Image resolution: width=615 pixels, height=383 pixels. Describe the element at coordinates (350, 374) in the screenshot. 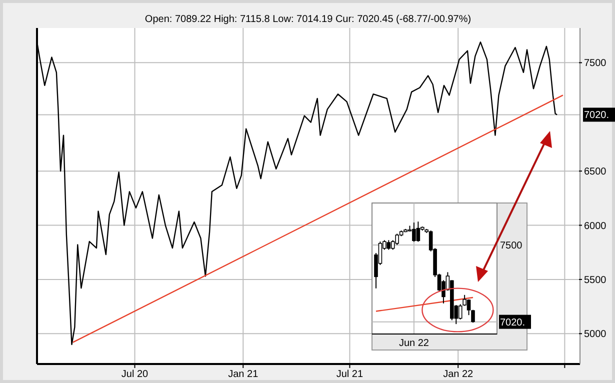

I see `x-tick-label: Jul 21` at that location.